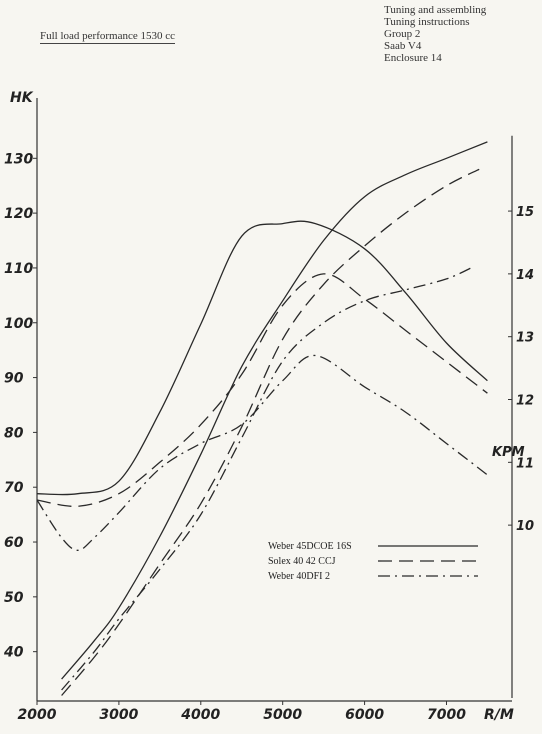 The height and width of the screenshot is (734, 542). I want to click on x-tick-label: 5000, so click(282, 715).